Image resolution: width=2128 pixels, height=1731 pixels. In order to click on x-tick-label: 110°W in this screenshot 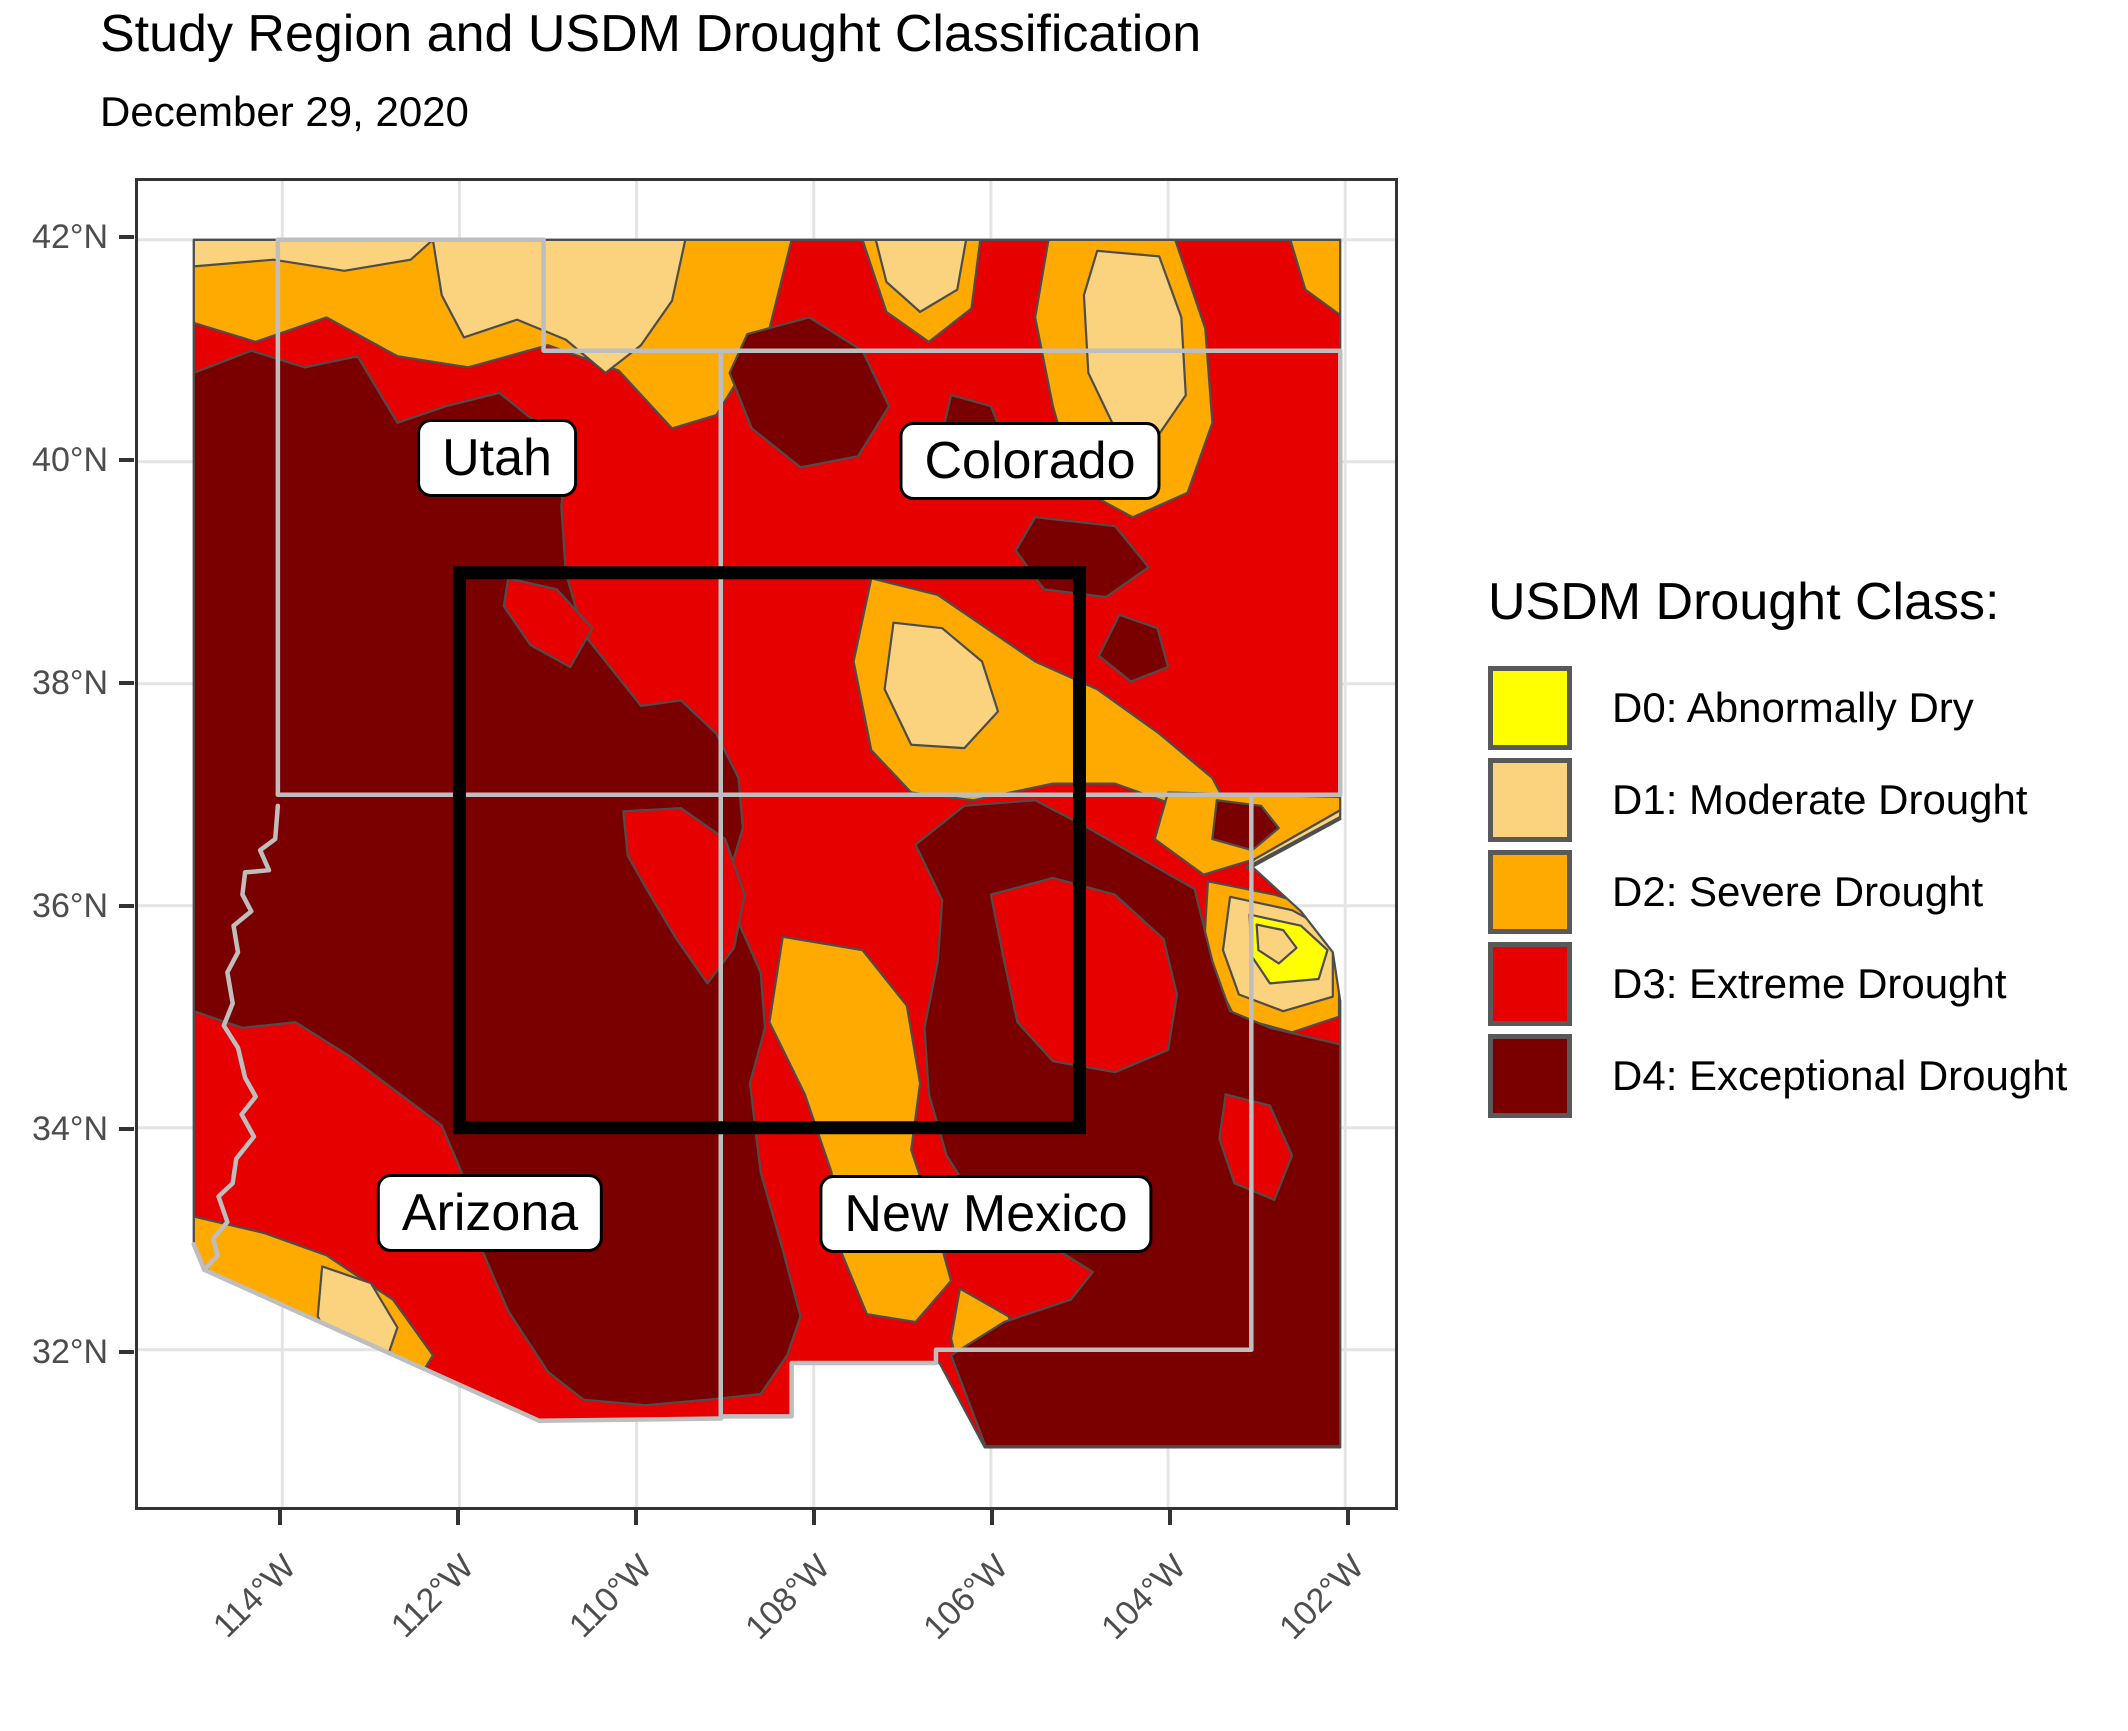, I will do `click(610, 1596)`.